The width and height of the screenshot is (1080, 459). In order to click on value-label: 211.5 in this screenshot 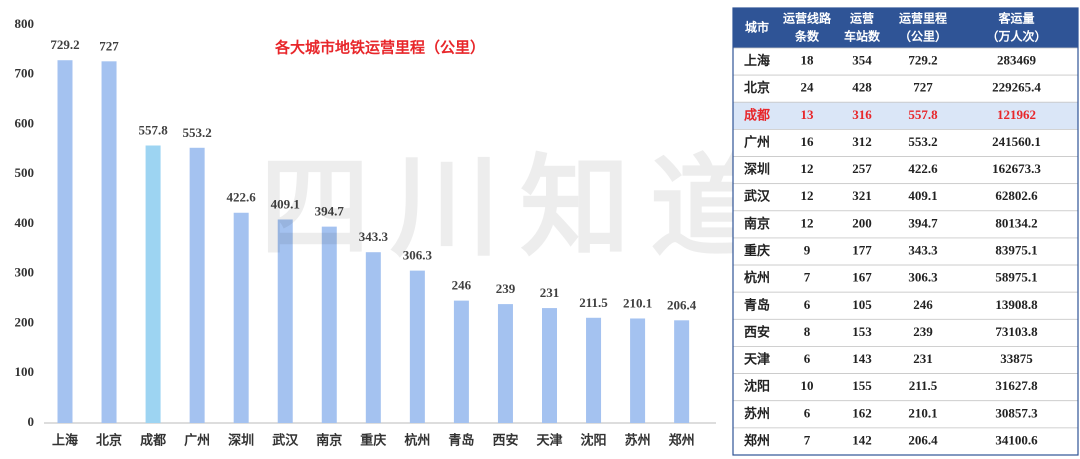, I will do `click(593, 302)`.